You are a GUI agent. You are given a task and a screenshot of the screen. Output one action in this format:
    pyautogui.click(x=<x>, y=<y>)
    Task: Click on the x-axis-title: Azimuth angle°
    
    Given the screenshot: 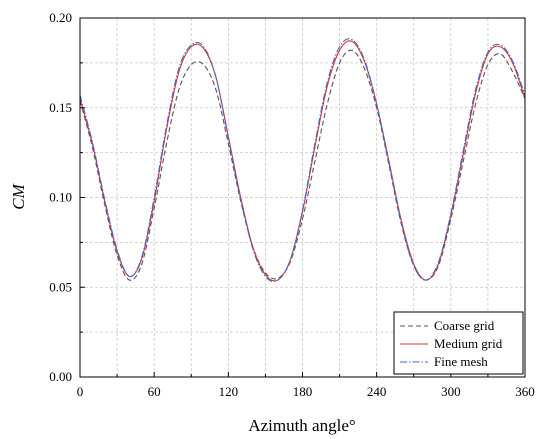 What is the action you would take?
    pyautogui.click(x=301, y=425)
    